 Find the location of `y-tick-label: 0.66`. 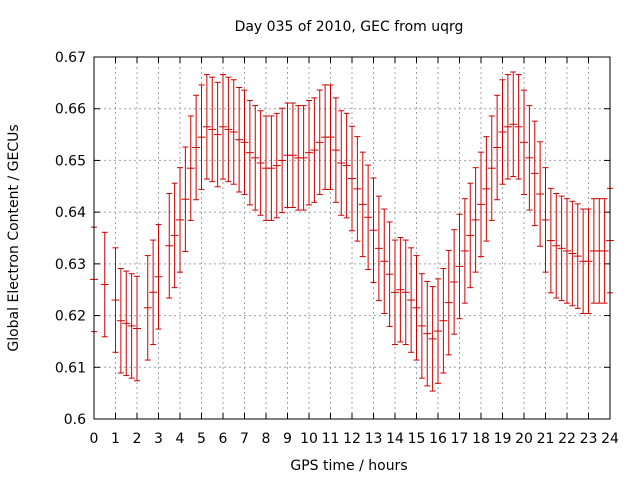

y-tick-label: 0.66 is located at coordinates (70, 110).